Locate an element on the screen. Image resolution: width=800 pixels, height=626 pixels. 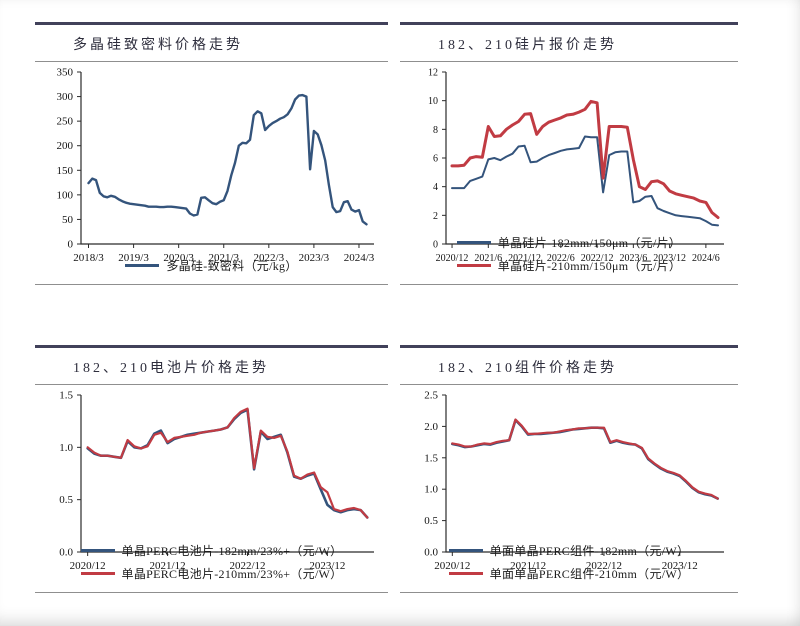
legend-item: 单晶硅片-182mm/150μm（元/片） is located at coordinates (569, 242).